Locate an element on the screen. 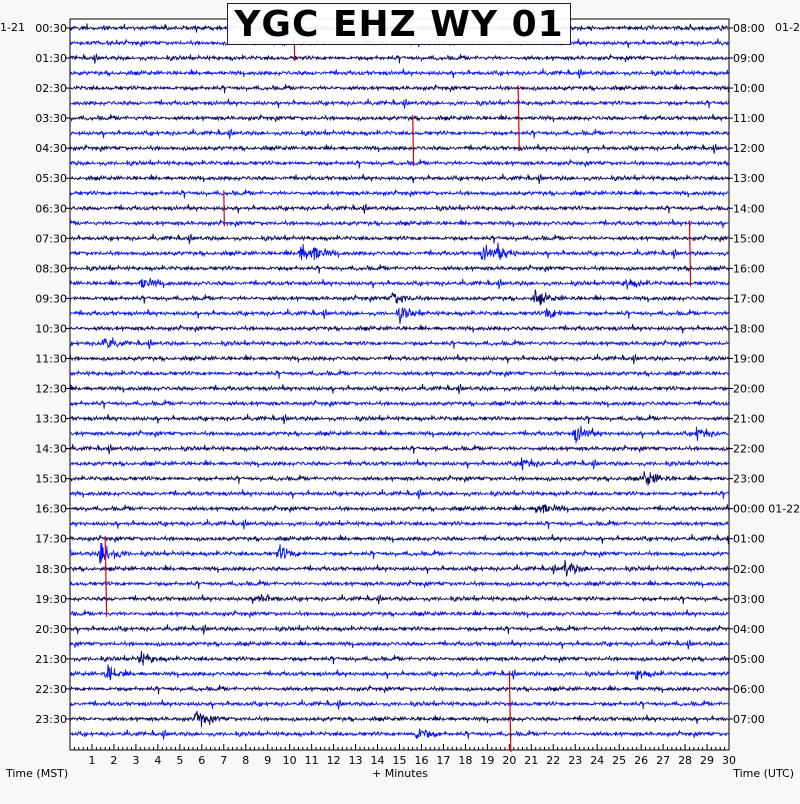  right-time-label: 23:00 is located at coordinates (749, 479).